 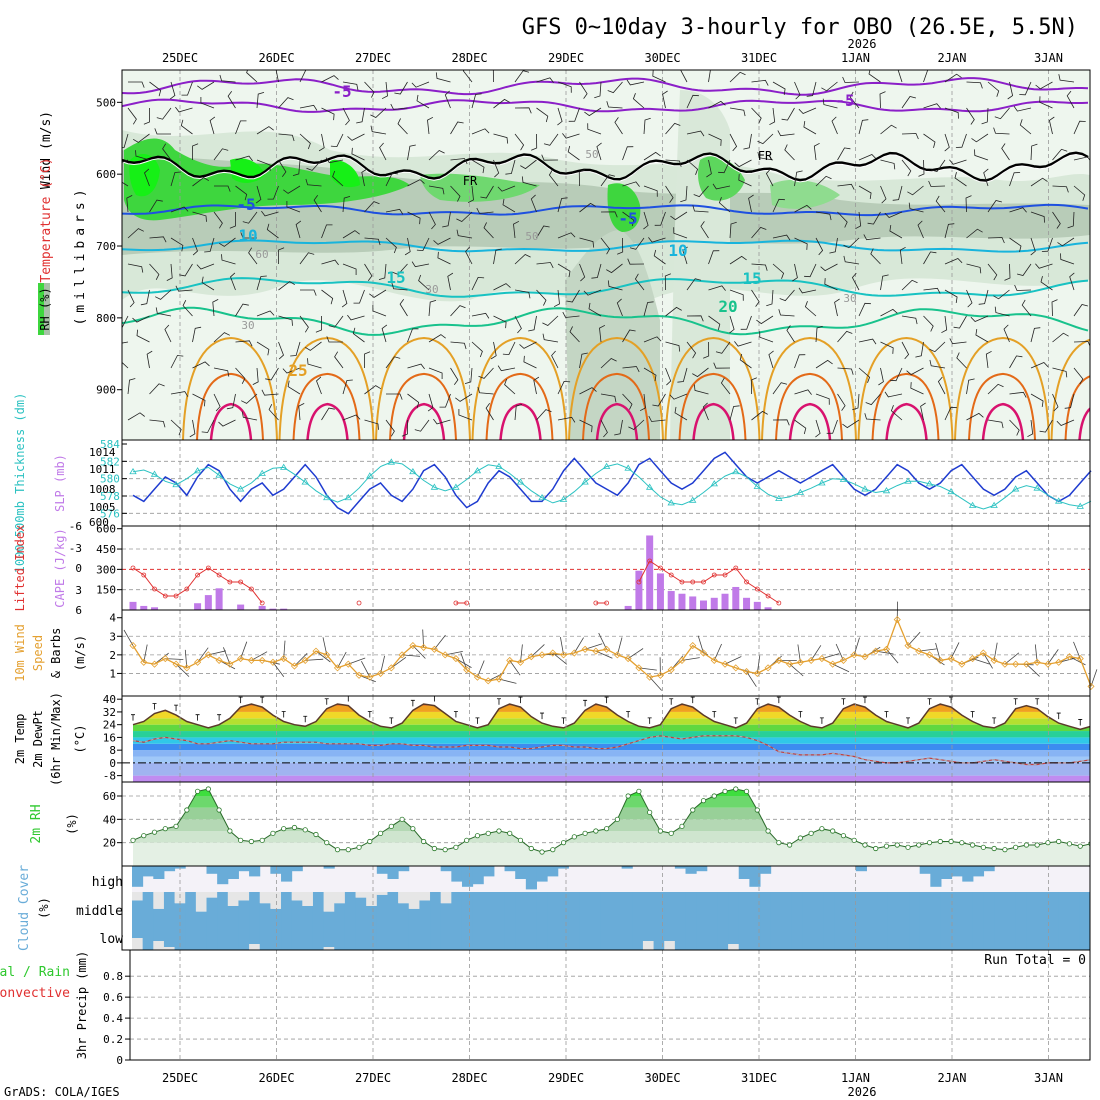 What do you see at coordinates (102, 469) in the screenshot?
I see `slp-tick-1: 1011` at bounding box center [102, 469].